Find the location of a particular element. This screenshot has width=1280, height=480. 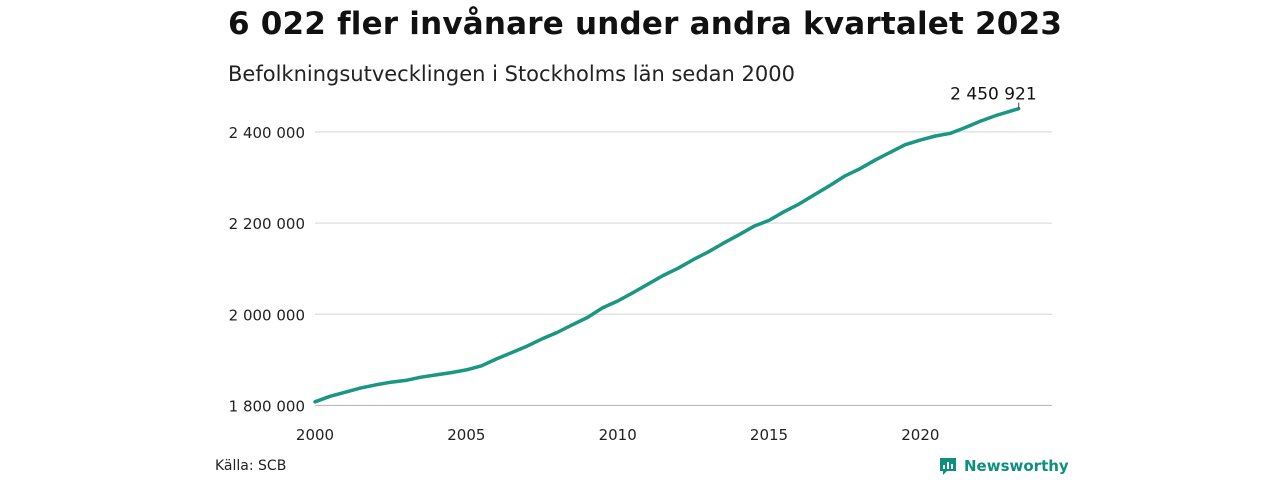

end-value-label: 2 450 921 is located at coordinates (993, 95).